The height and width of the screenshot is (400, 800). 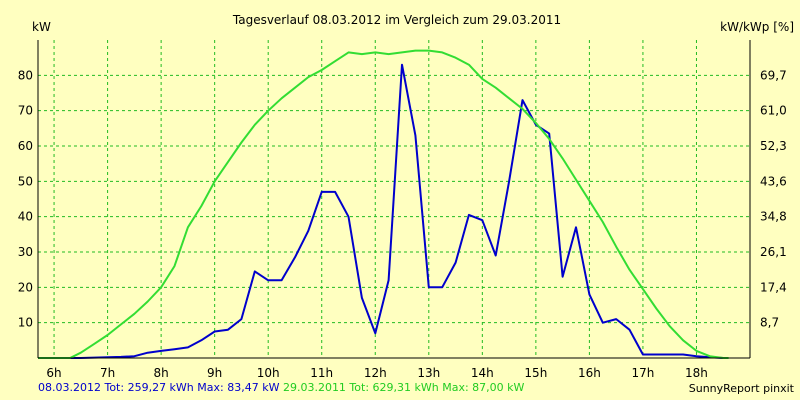 I want to click on y-tick-label-right: 43,6, so click(x=773, y=181).